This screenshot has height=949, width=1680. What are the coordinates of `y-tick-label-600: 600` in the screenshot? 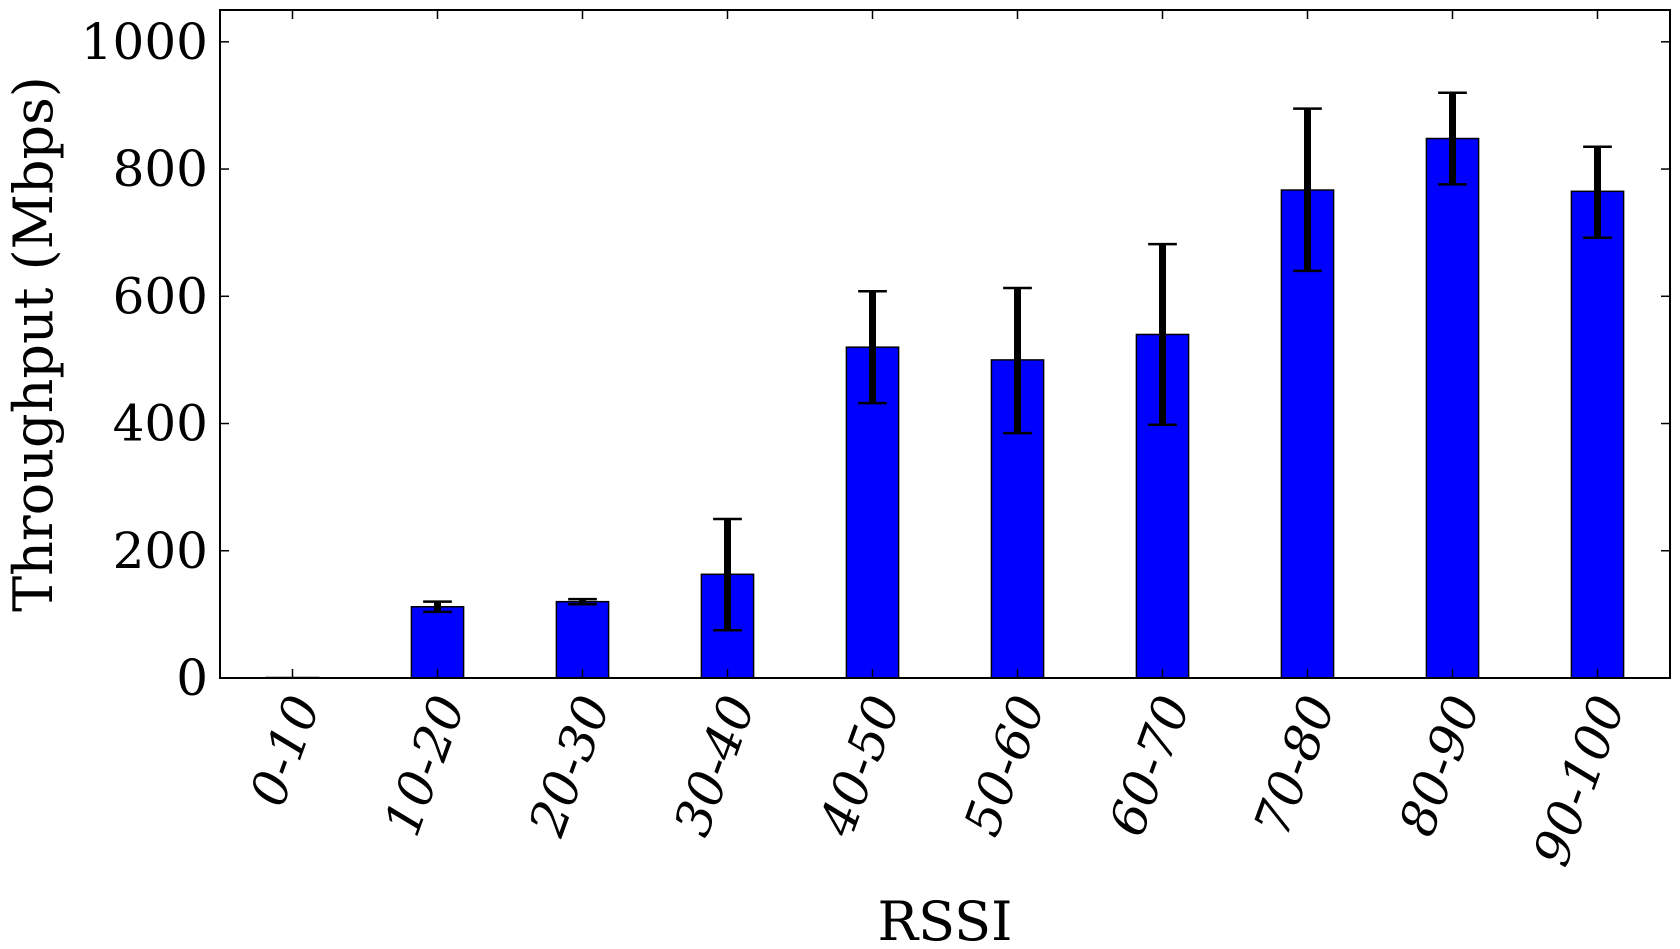 It's located at (160, 296).